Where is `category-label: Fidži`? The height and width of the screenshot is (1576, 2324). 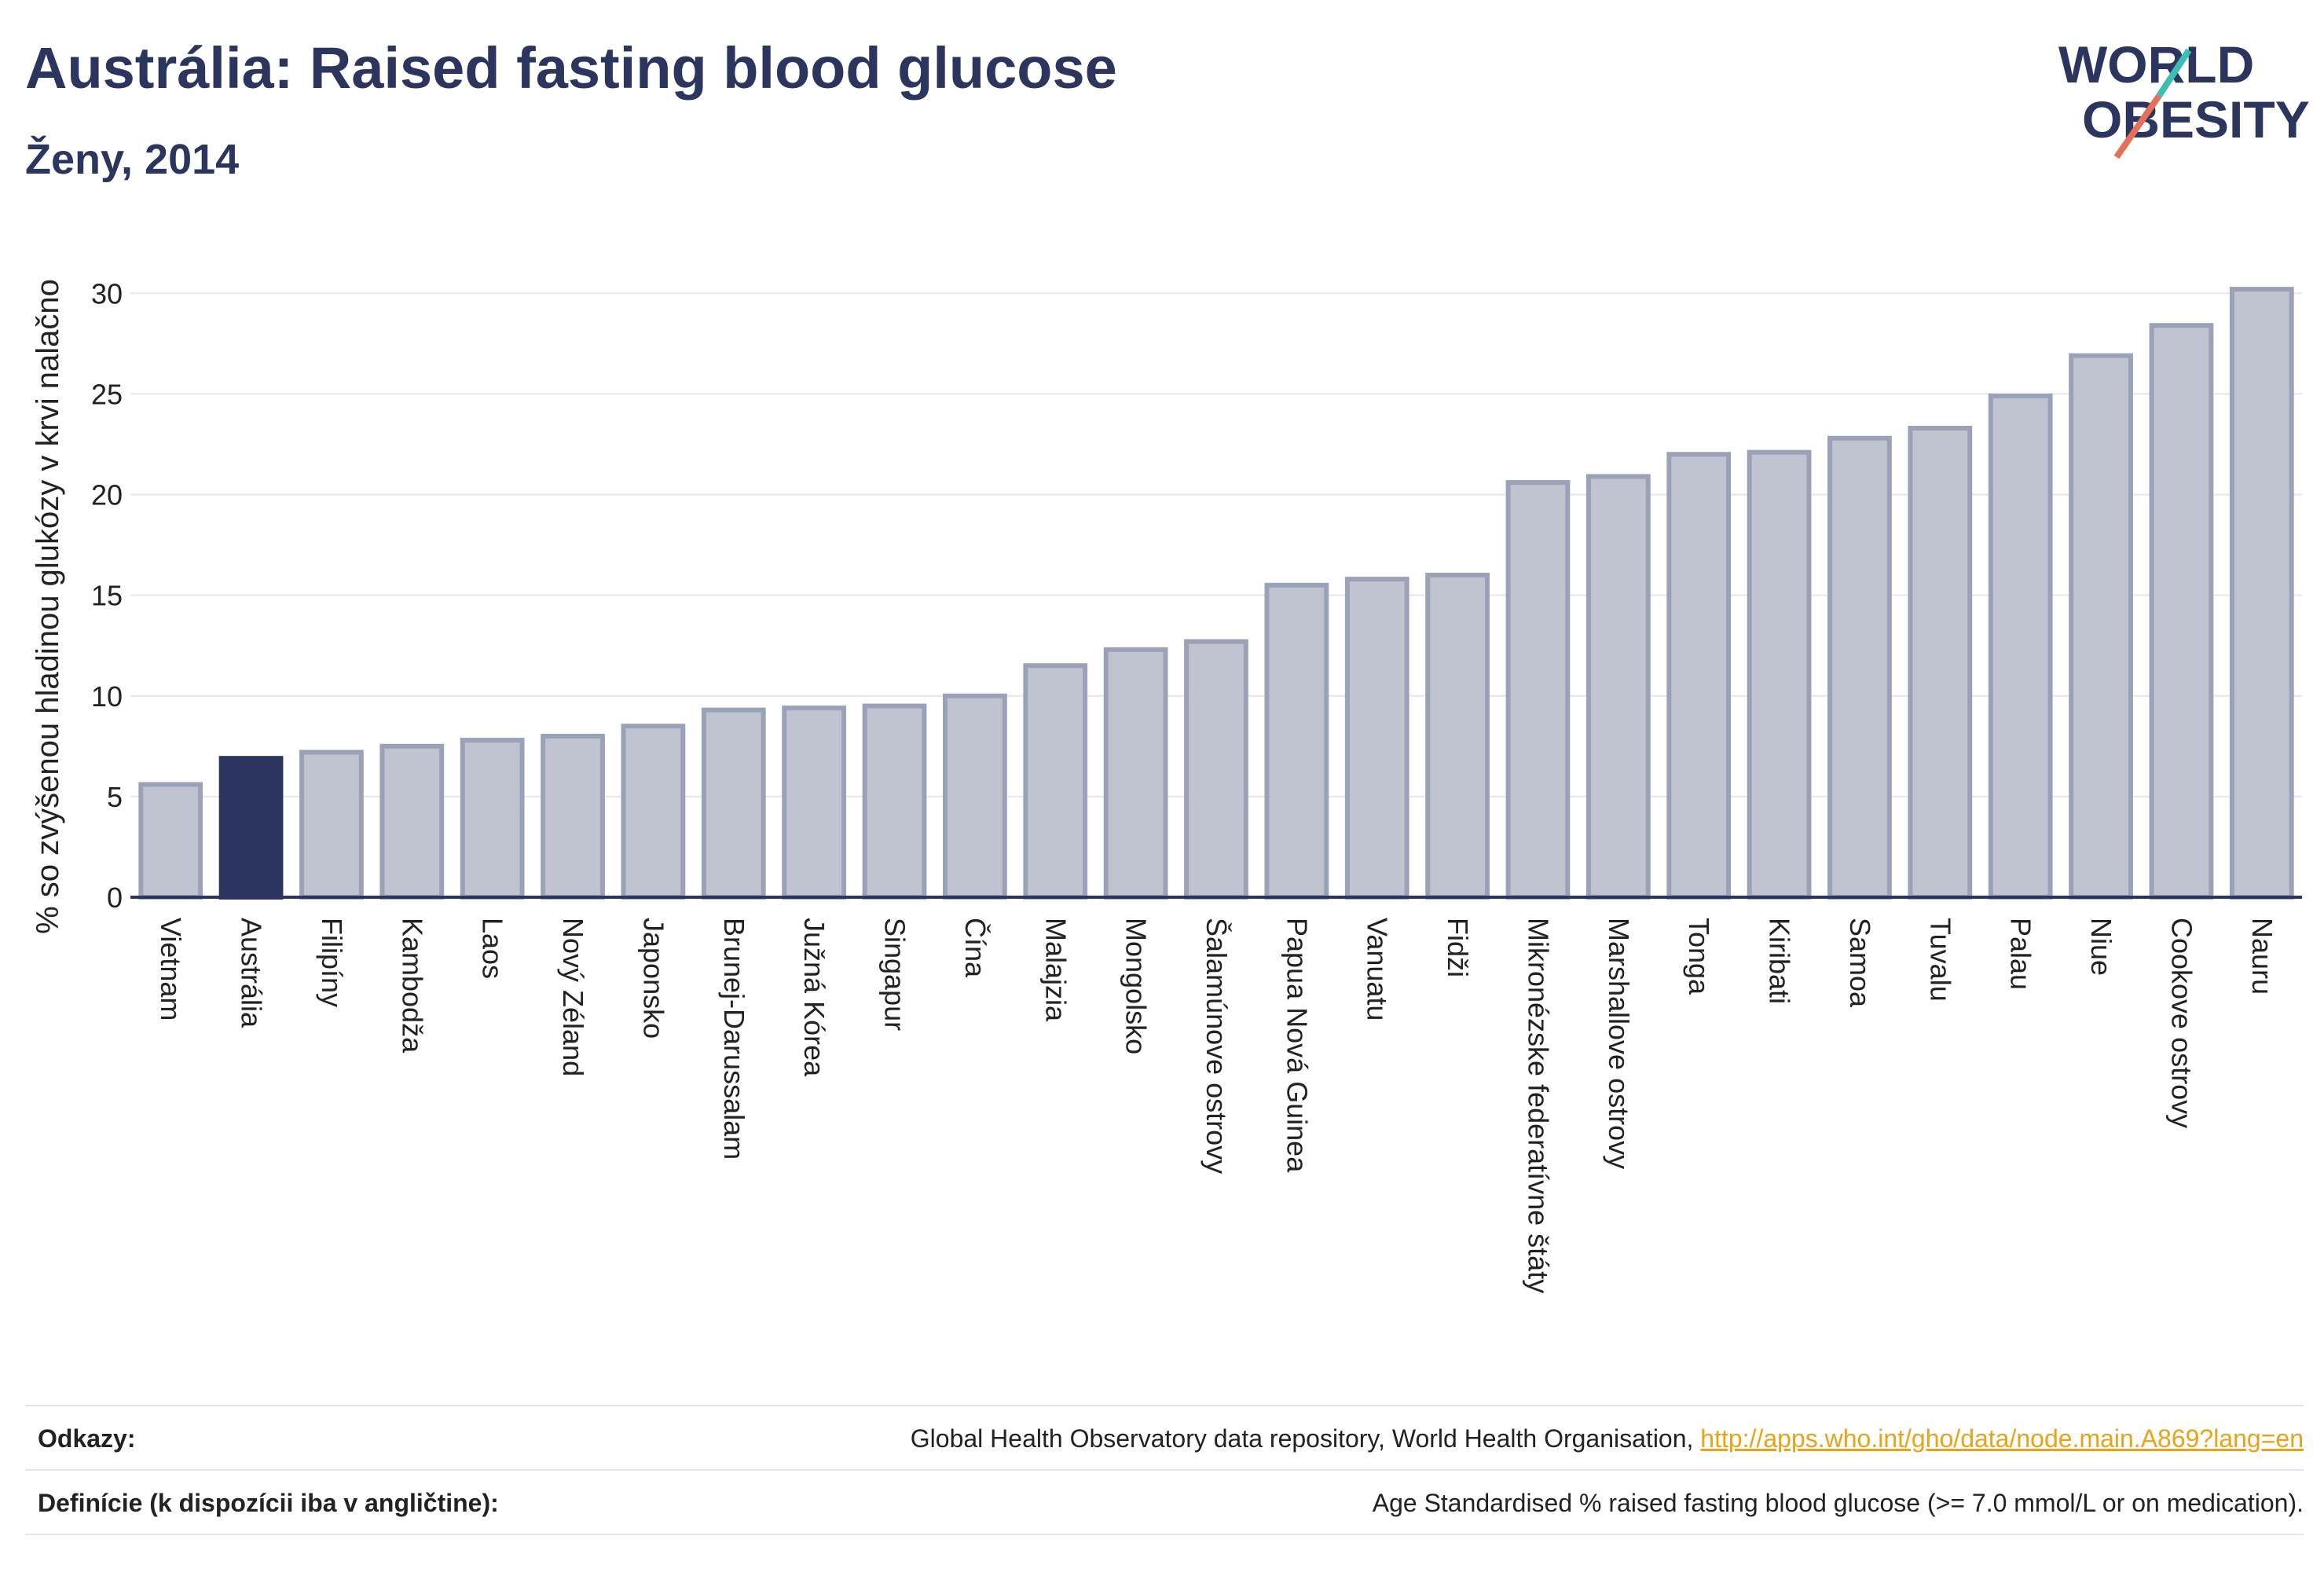 category-label: Fidži is located at coordinates (1458, 947).